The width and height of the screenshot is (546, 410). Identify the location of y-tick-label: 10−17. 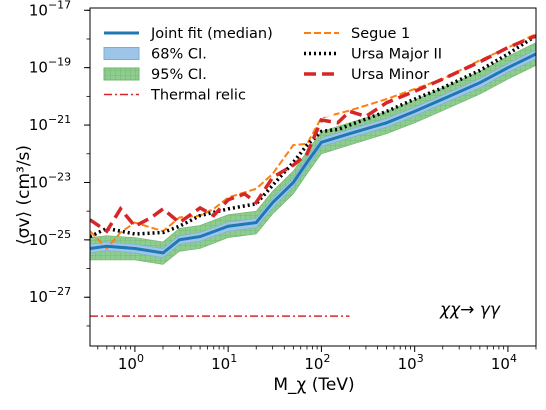
(50, 9).